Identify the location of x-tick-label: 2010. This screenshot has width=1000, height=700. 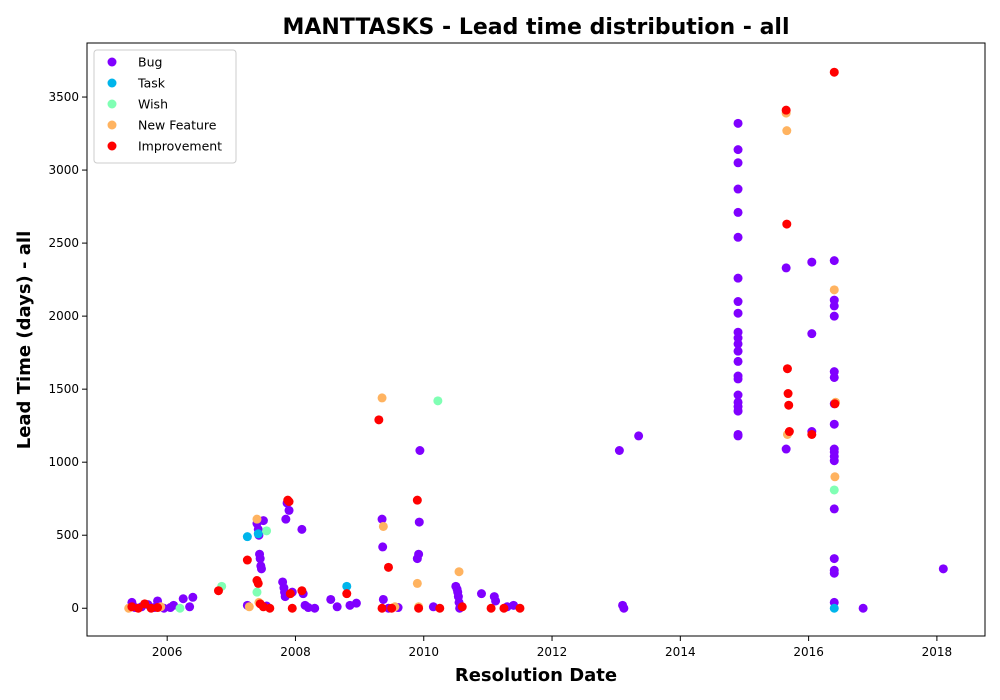
(423, 652).